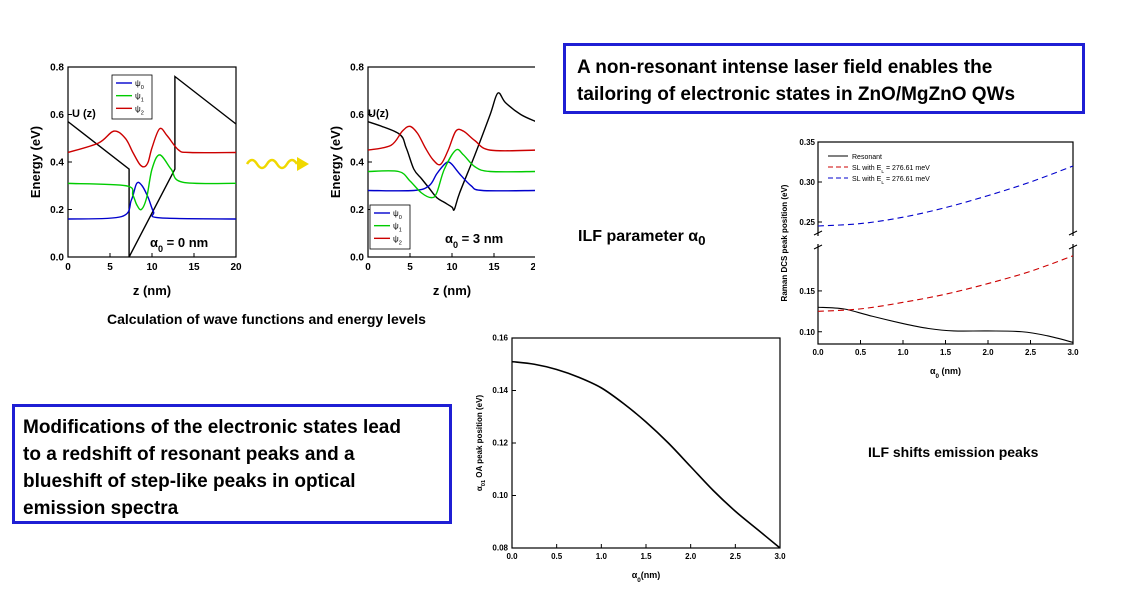 The width and height of the screenshot is (1133, 606). What do you see at coordinates (953, 452) in the screenshot?
I see `ilf-shifts-caption: ILF shifts emission peaks` at bounding box center [953, 452].